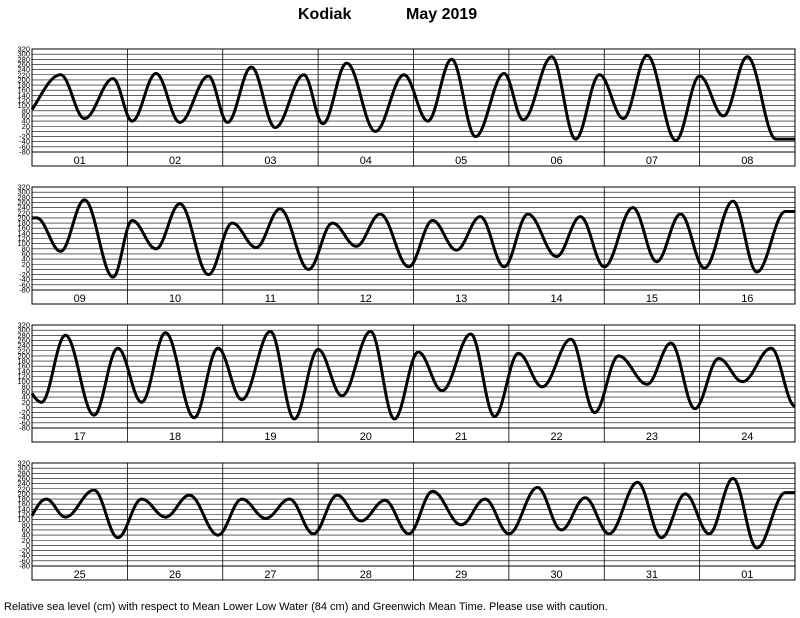 Image resolution: width=800 pixels, height=618 pixels. Describe the element at coordinates (747, 161) in the screenshot. I see `day-label: 08` at that location.